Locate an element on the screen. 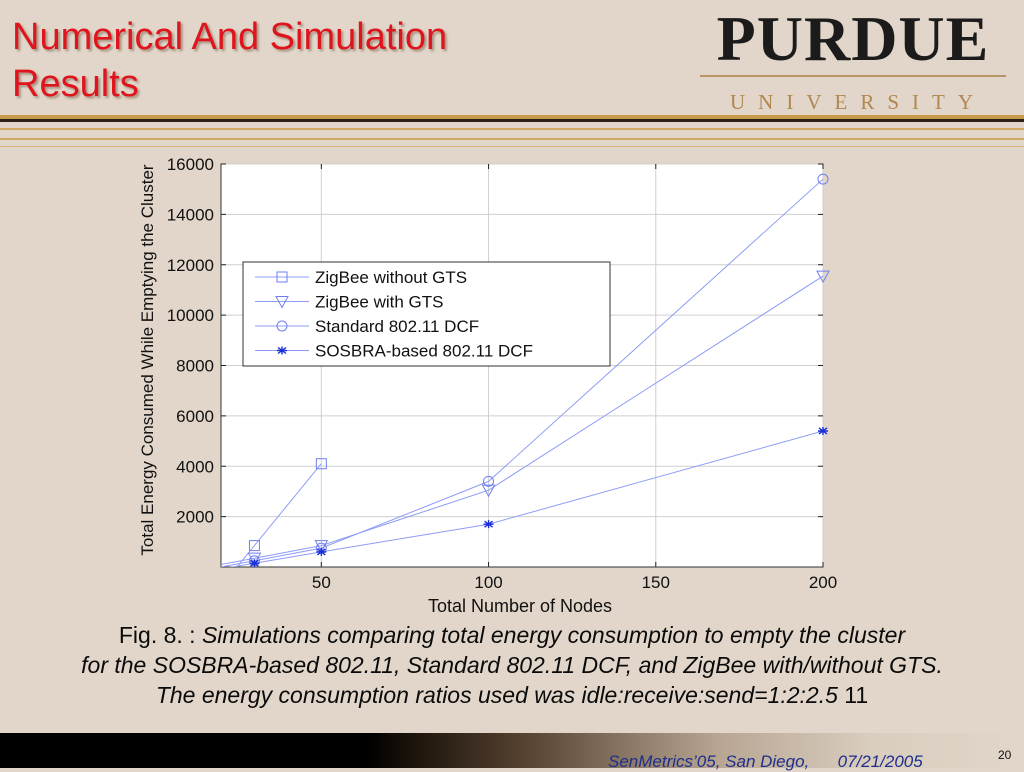 Image resolution: width=1024 pixels, height=772 pixels. footer-bar is located at coordinates (512, 750).